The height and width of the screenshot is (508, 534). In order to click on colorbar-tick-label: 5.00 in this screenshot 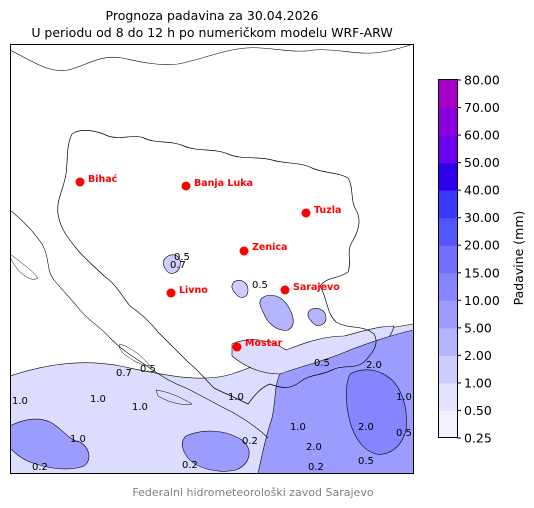, I will do `click(478, 327)`.